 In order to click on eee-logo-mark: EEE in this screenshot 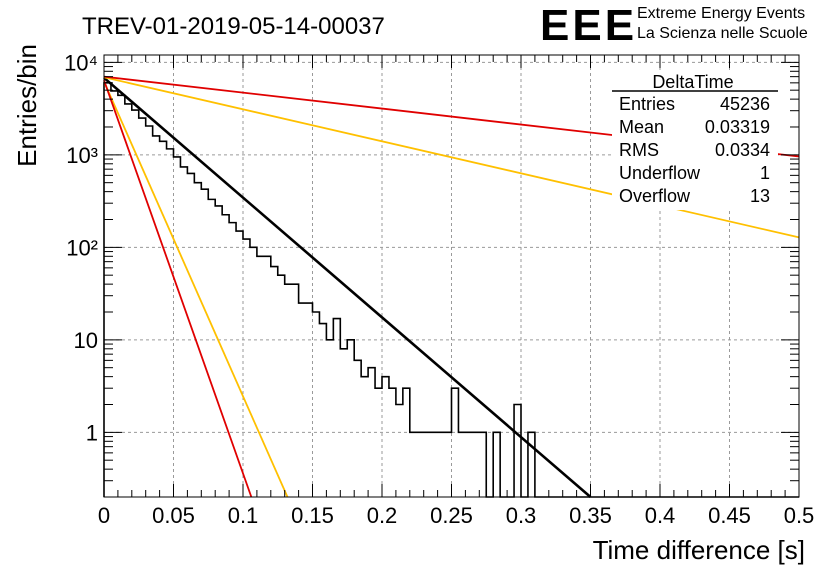, I will do `click(588, 25)`.